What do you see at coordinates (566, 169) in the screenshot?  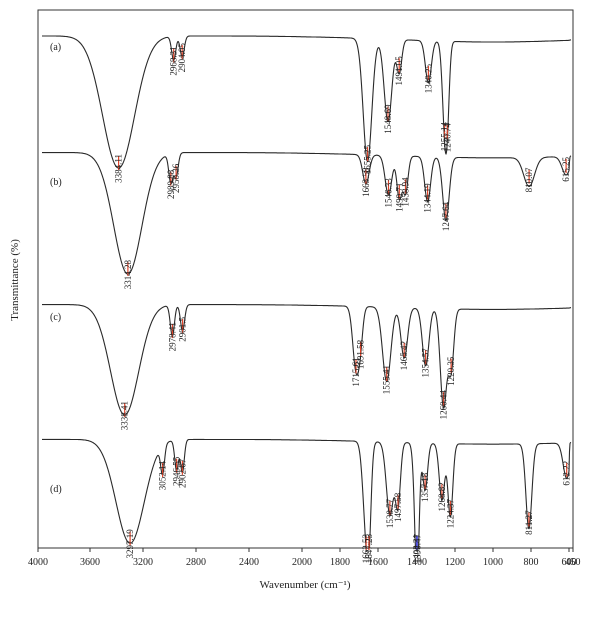 I see `peak-label: 615.25` at bounding box center [566, 169].